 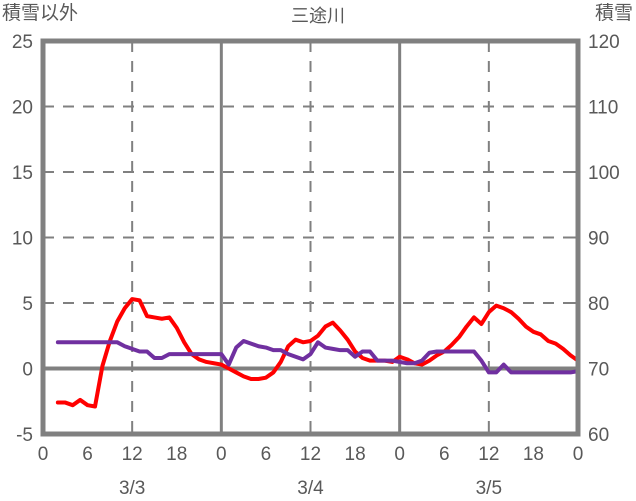 I want to click on y2-axis-tick-label: 80, so click(x=598, y=304).